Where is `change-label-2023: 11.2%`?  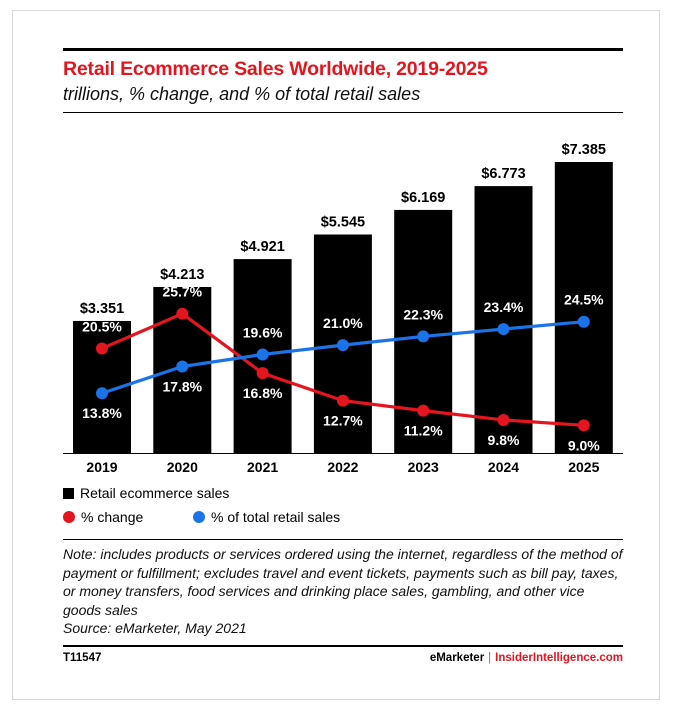 change-label-2023: 11.2% is located at coordinates (423, 431).